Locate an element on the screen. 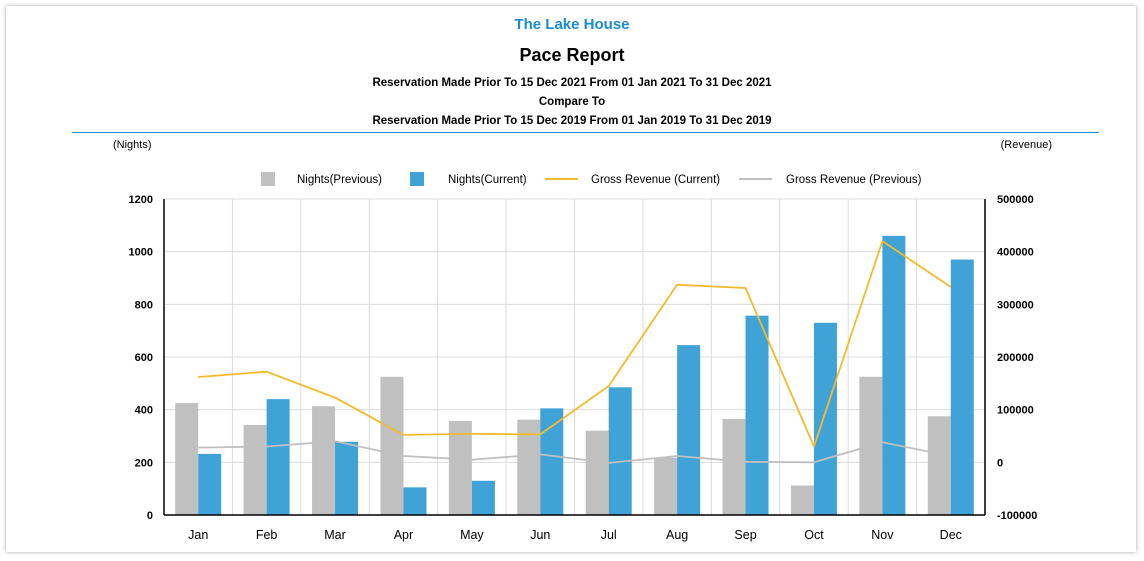  bar-nights-current-nov is located at coordinates (894, 375).